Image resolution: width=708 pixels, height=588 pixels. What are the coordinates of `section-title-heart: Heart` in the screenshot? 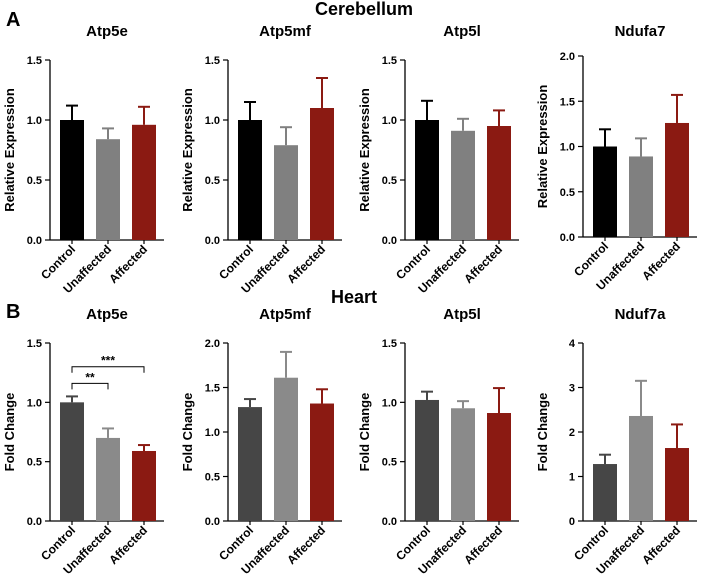 It's located at (354, 297).